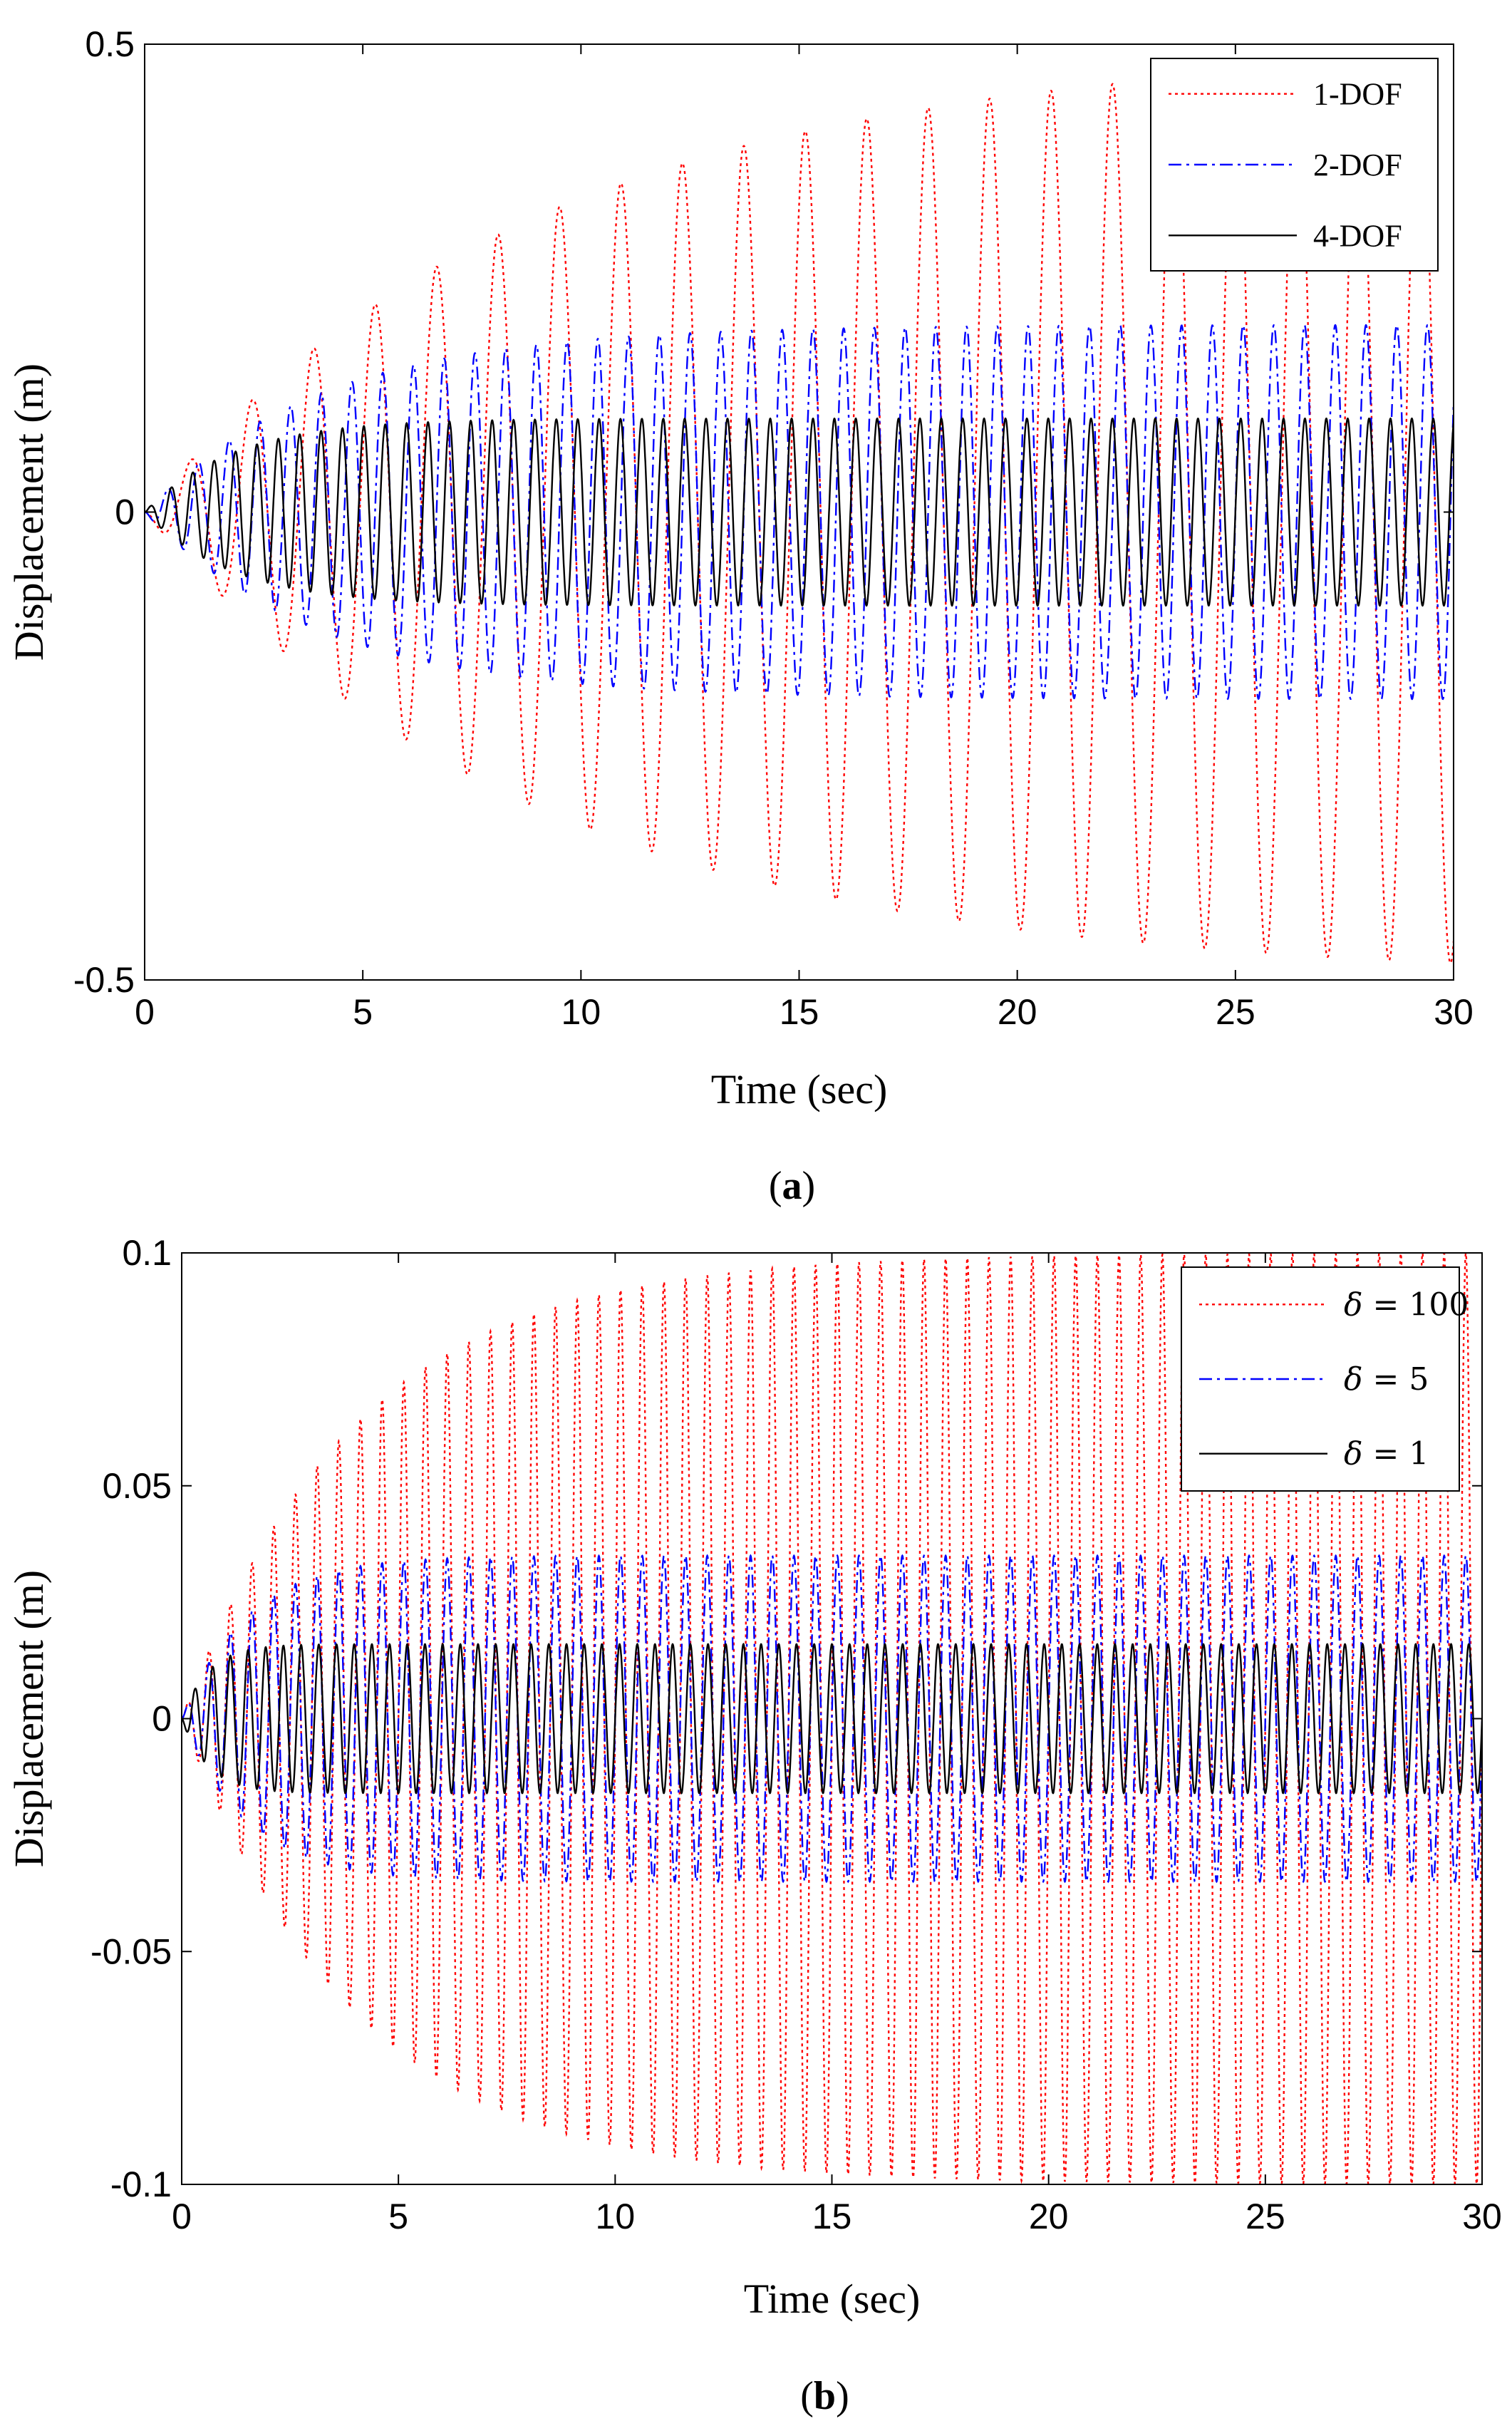 The image size is (1512, 2421). What do you see at coordinates (131, 1951) in the screenshot?
I see `y-tick-label: -0.05` at bounding box center [131, 1951].